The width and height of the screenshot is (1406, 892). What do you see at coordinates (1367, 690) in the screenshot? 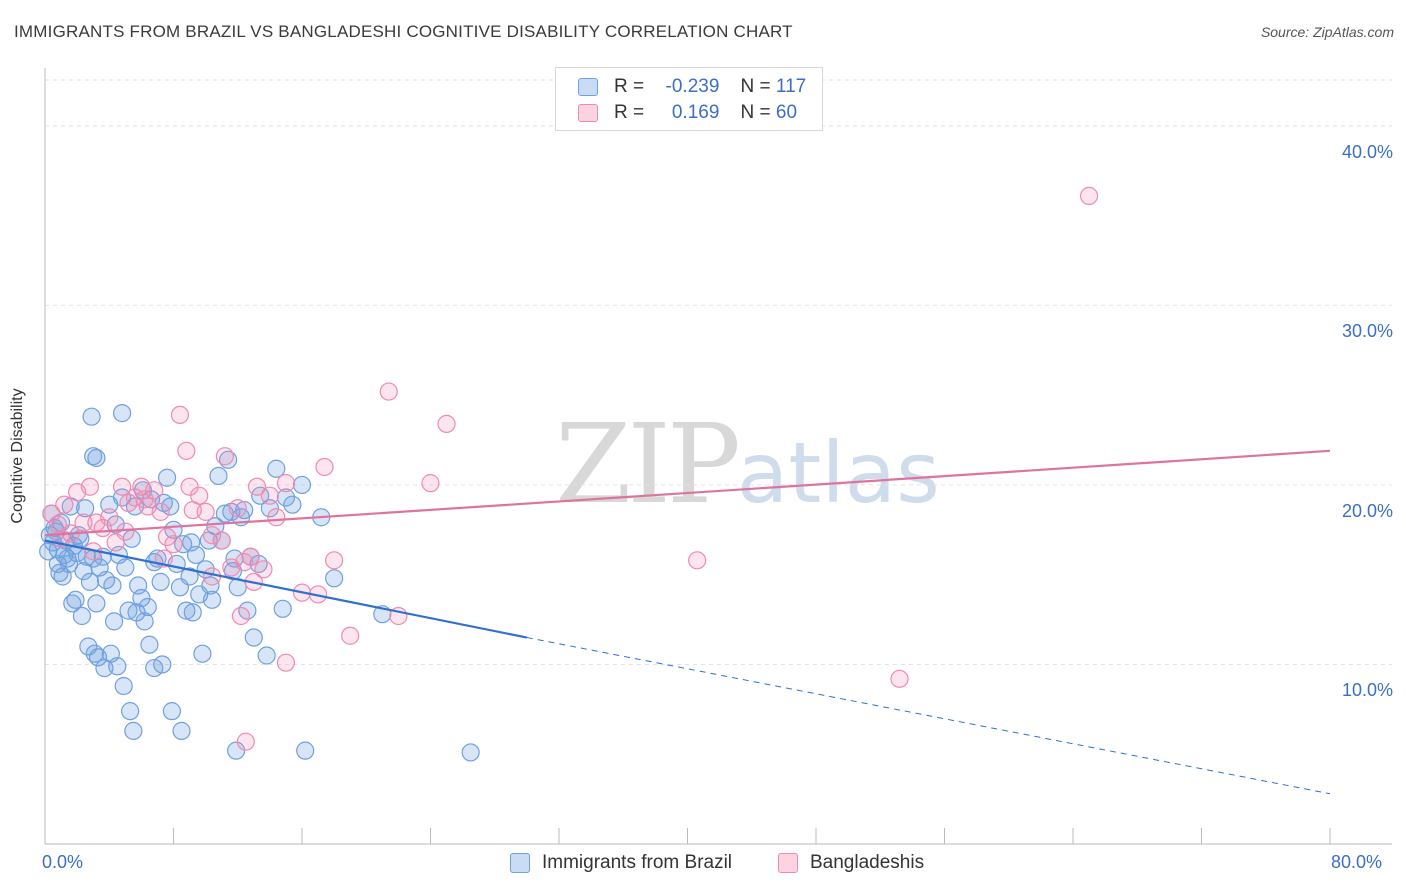
I see `y-tick-label: 10.0%` at bounding box center [1367, 690].